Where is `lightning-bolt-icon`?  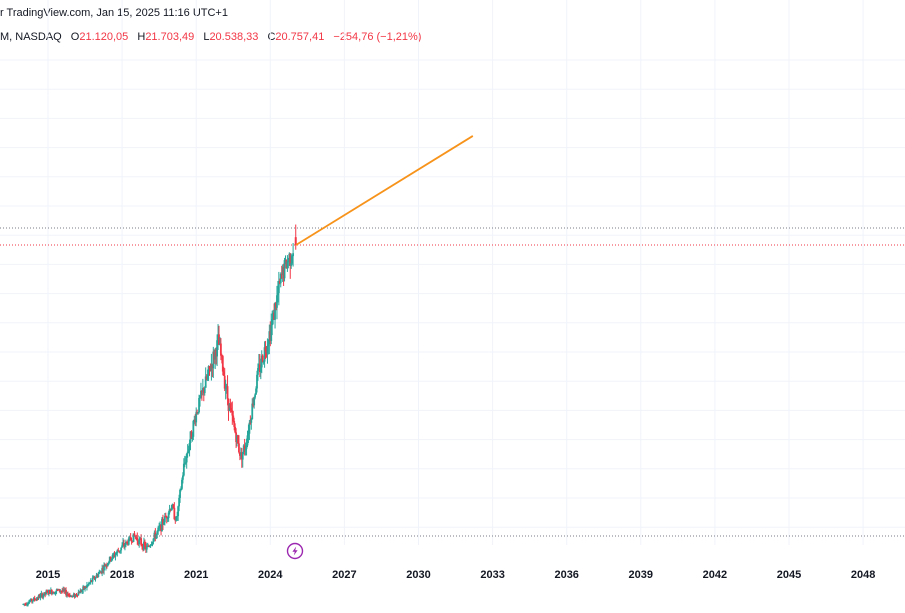 lightning-bolt-icon is located at coordinates (295, 551).